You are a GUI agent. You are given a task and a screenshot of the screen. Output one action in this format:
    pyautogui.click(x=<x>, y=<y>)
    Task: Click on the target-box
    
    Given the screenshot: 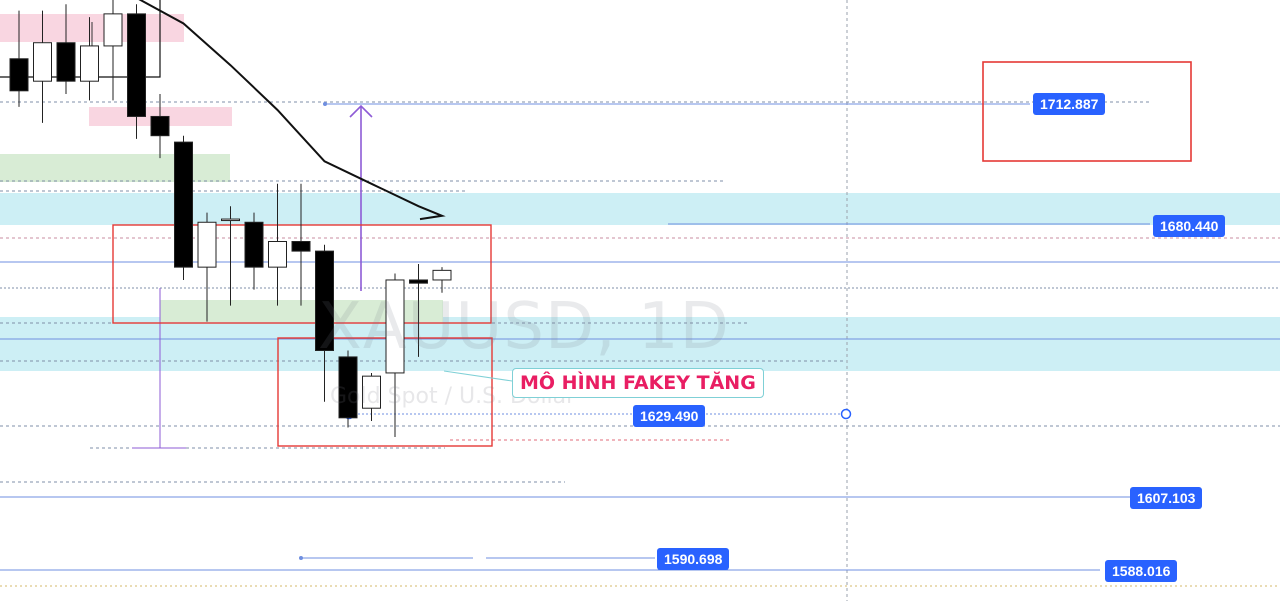 What is the action you would take?
    pyautogui.click(x=1087, y=111)
    